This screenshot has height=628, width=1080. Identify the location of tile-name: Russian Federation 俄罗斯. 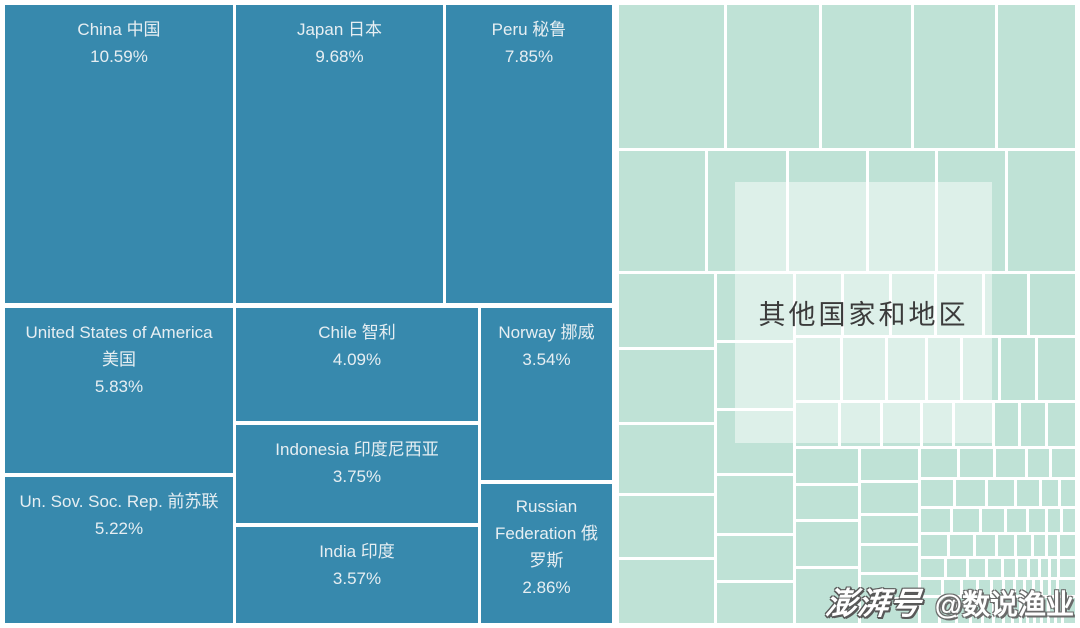
(546, 533).